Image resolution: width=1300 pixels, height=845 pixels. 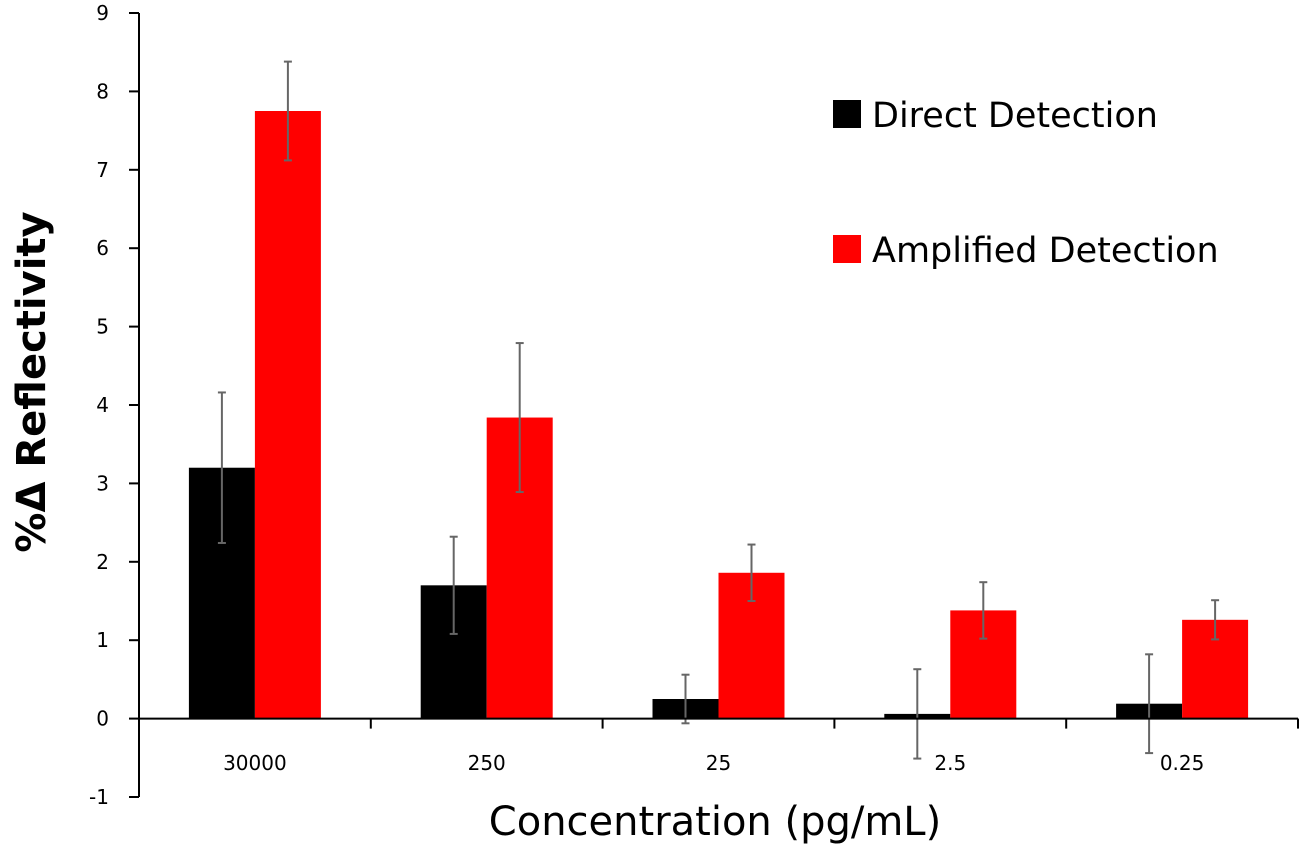 I want to click on y-tick-label: 0, so click(x=102, y=719).